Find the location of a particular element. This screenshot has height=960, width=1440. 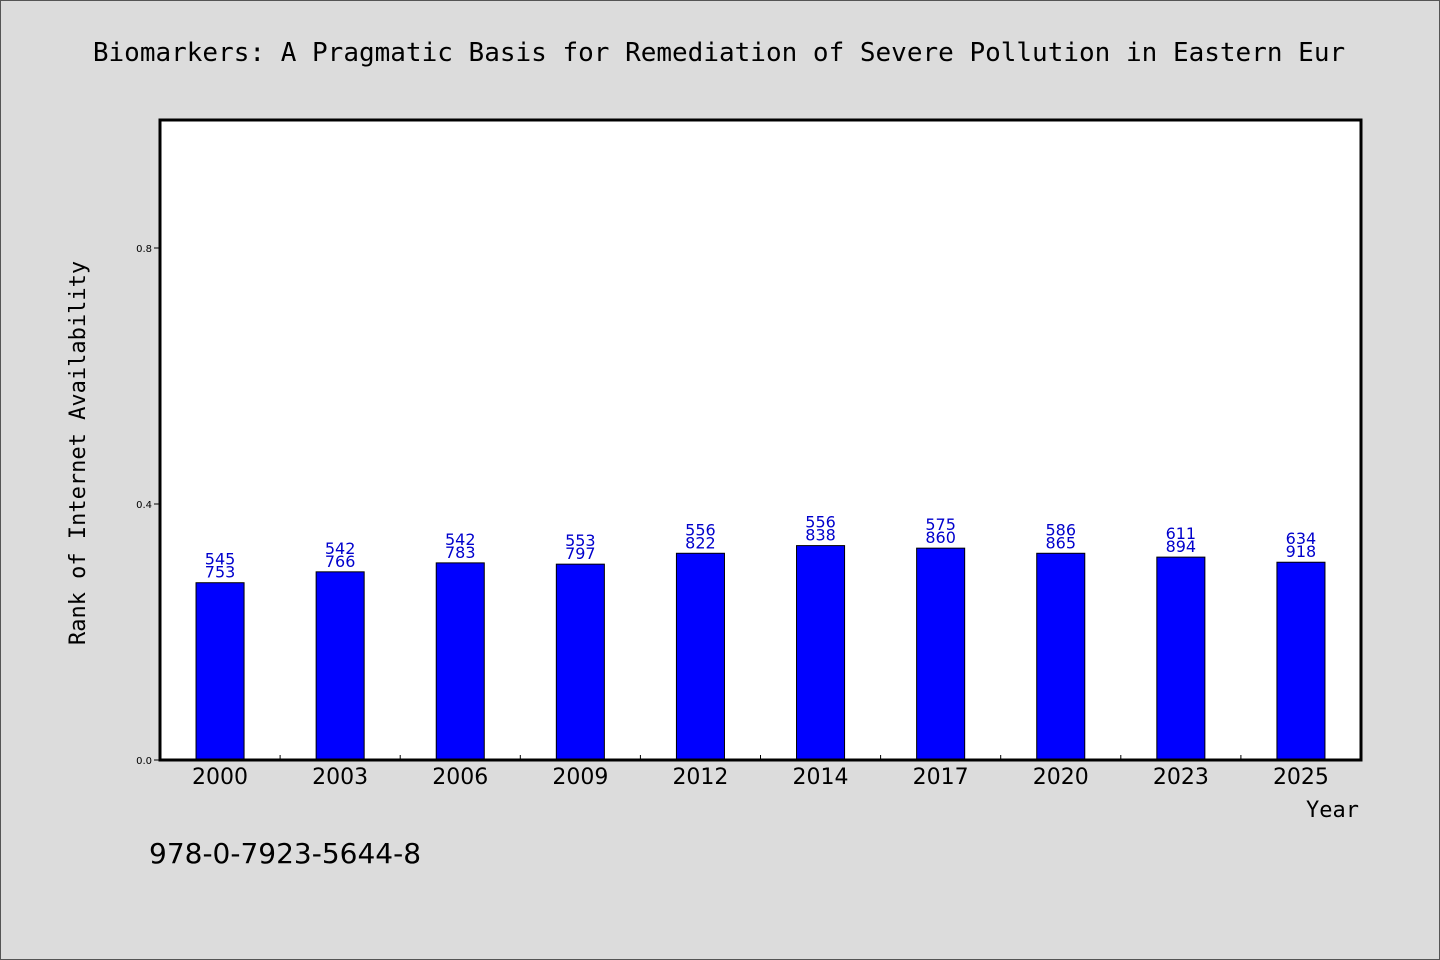

data-label-top-2012: 556 is located at coordinates (700, 529).